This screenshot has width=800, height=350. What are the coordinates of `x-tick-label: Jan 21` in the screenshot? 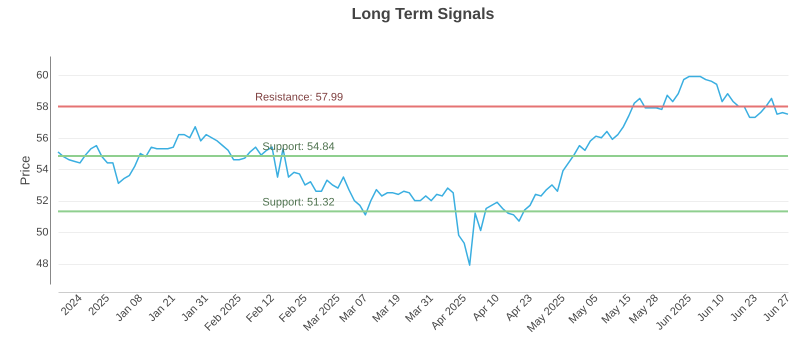 It's located at (162, 308).